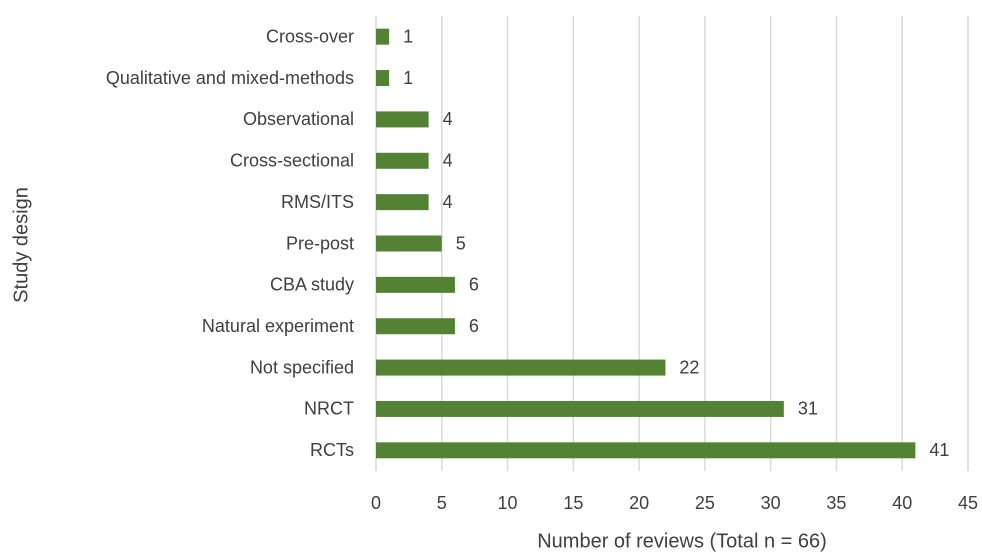 Image resolution: width=982 pixels, height=553 pixels. What do you see at coordinates (376, 503) in the screenshot?
I see `x-tick-label: 0` at bounding box center [376, 503].